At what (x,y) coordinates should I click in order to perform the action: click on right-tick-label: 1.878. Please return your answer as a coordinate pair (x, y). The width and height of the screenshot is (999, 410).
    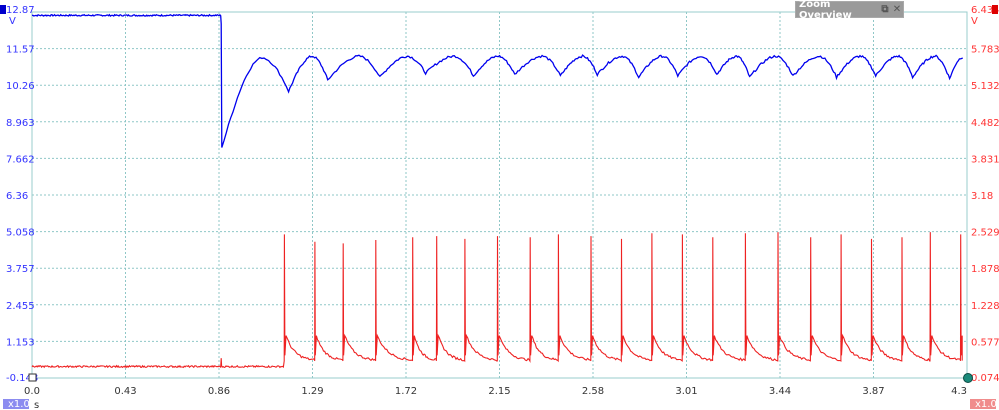
    Looking at the image, I should click on (985, 269).